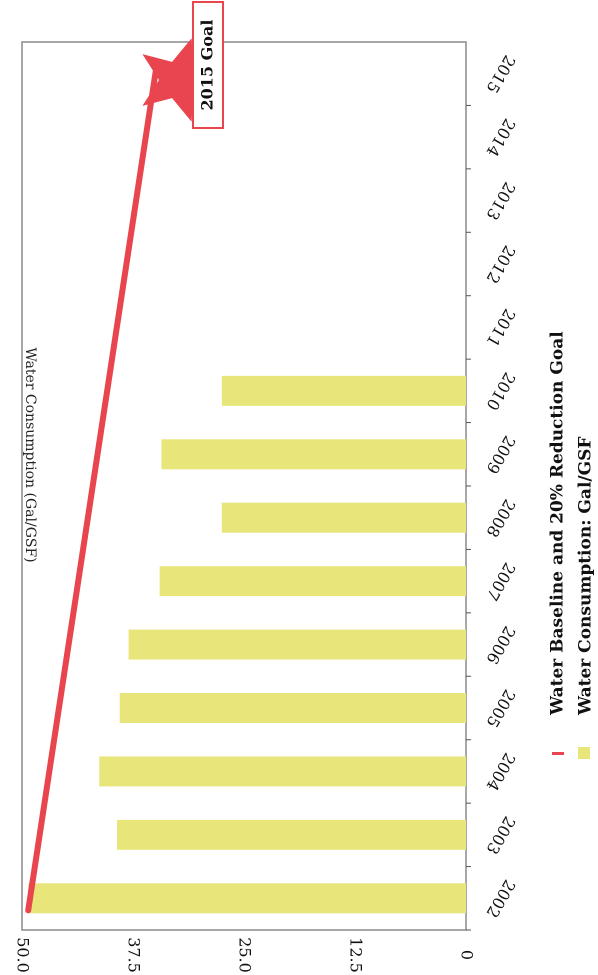  Describe the element at coordinates (312, 581) in the screenshot. I see `bar-2007` at that location.